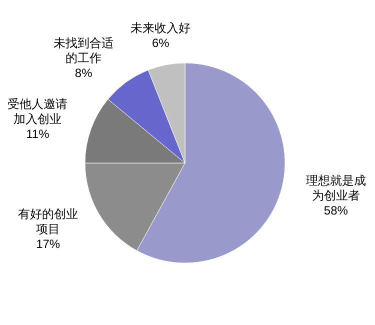  Describe the element at coordinates (83, 73) in the screenshot. I see `data-label: 8%` at that location.